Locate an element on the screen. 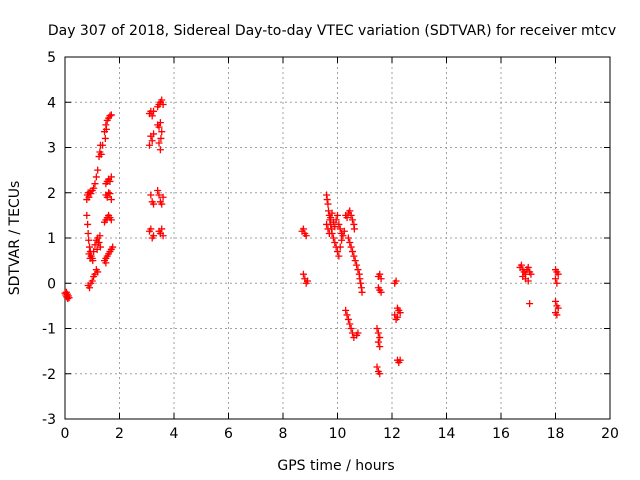 This screenshot has width=640, height=480. y-tick-label: 5 is located at coordinates (51, 58).